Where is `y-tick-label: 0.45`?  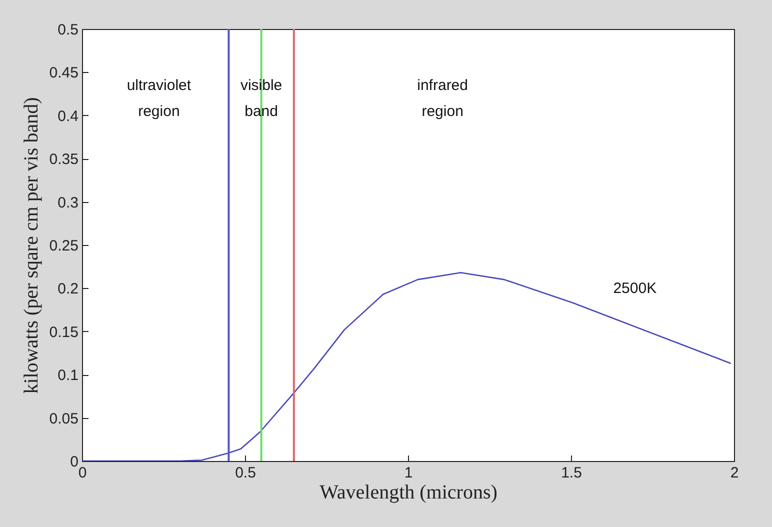 y-tick-label: 0.45 is located at coordinates (63, 73).